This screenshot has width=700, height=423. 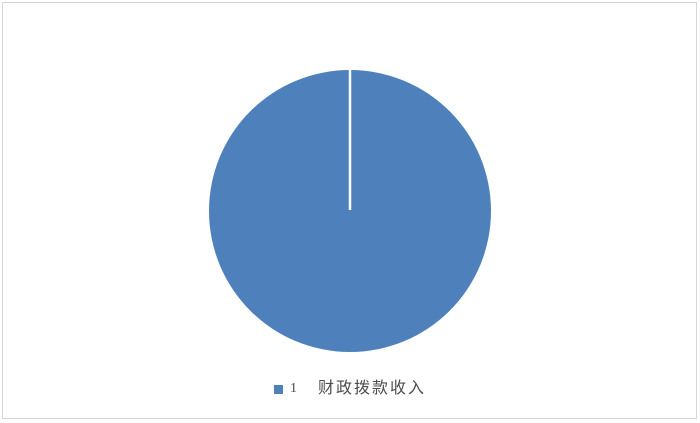 What do you see at coordinates (371, 388) in the screenshot?
I see `legend-category-label: 财政拨款收入` at bounding box center [371, 388].